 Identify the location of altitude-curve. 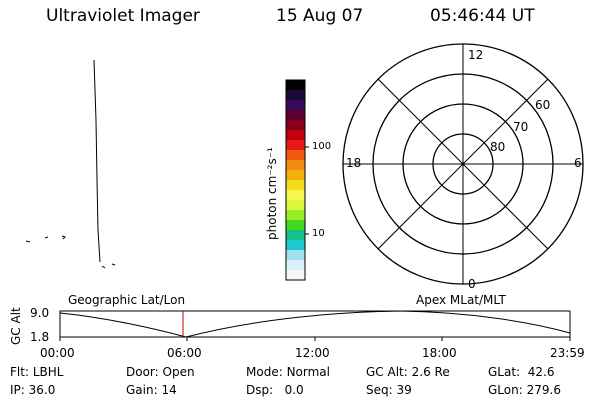
(315, 324).